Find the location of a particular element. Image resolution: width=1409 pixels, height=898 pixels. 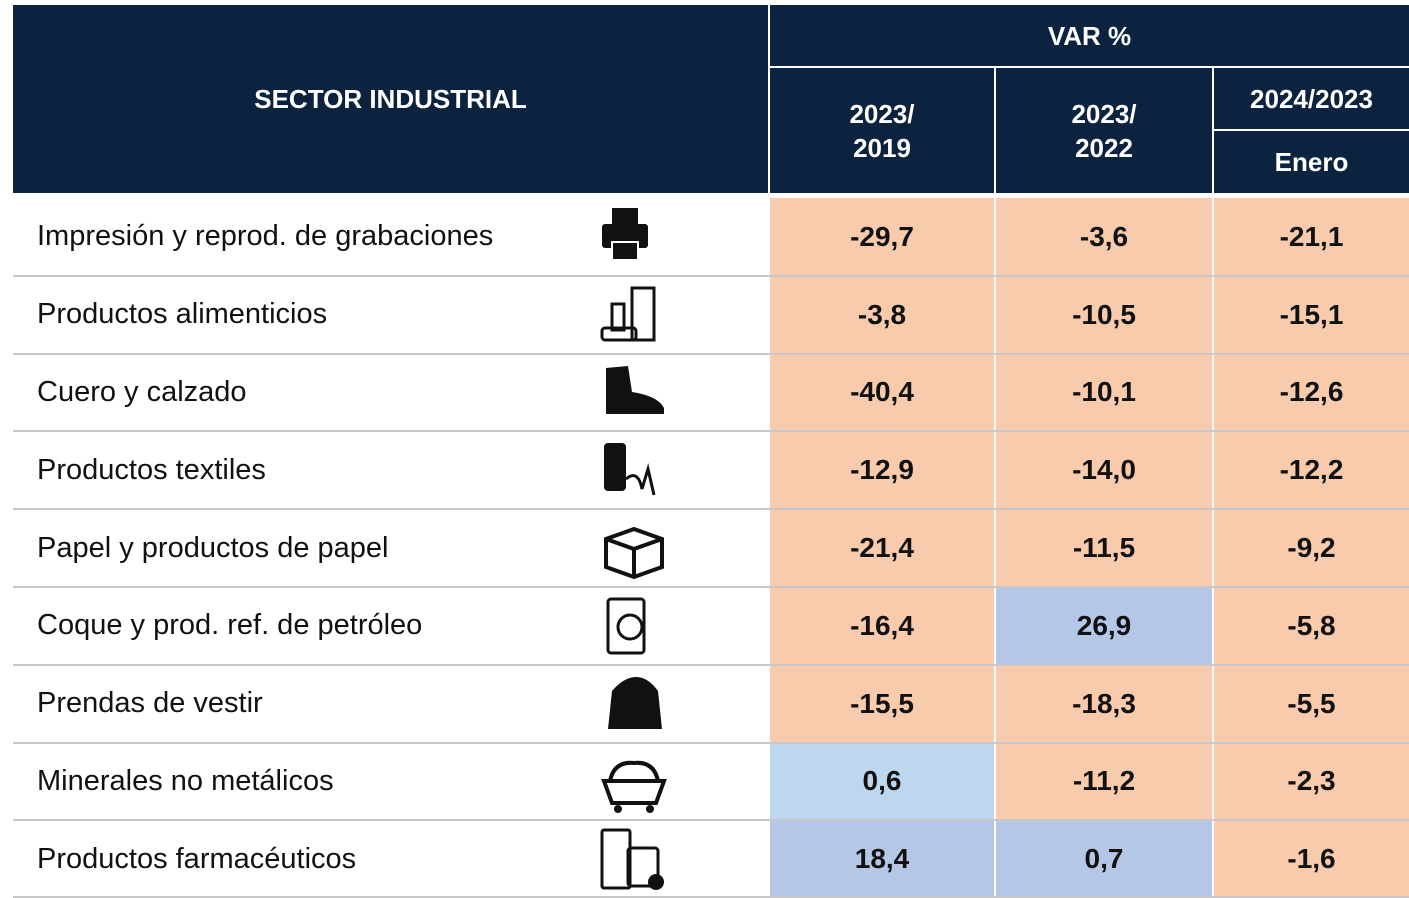

header-text: SECTOR INDUSTRIAL is located at coordinates (390, 99).